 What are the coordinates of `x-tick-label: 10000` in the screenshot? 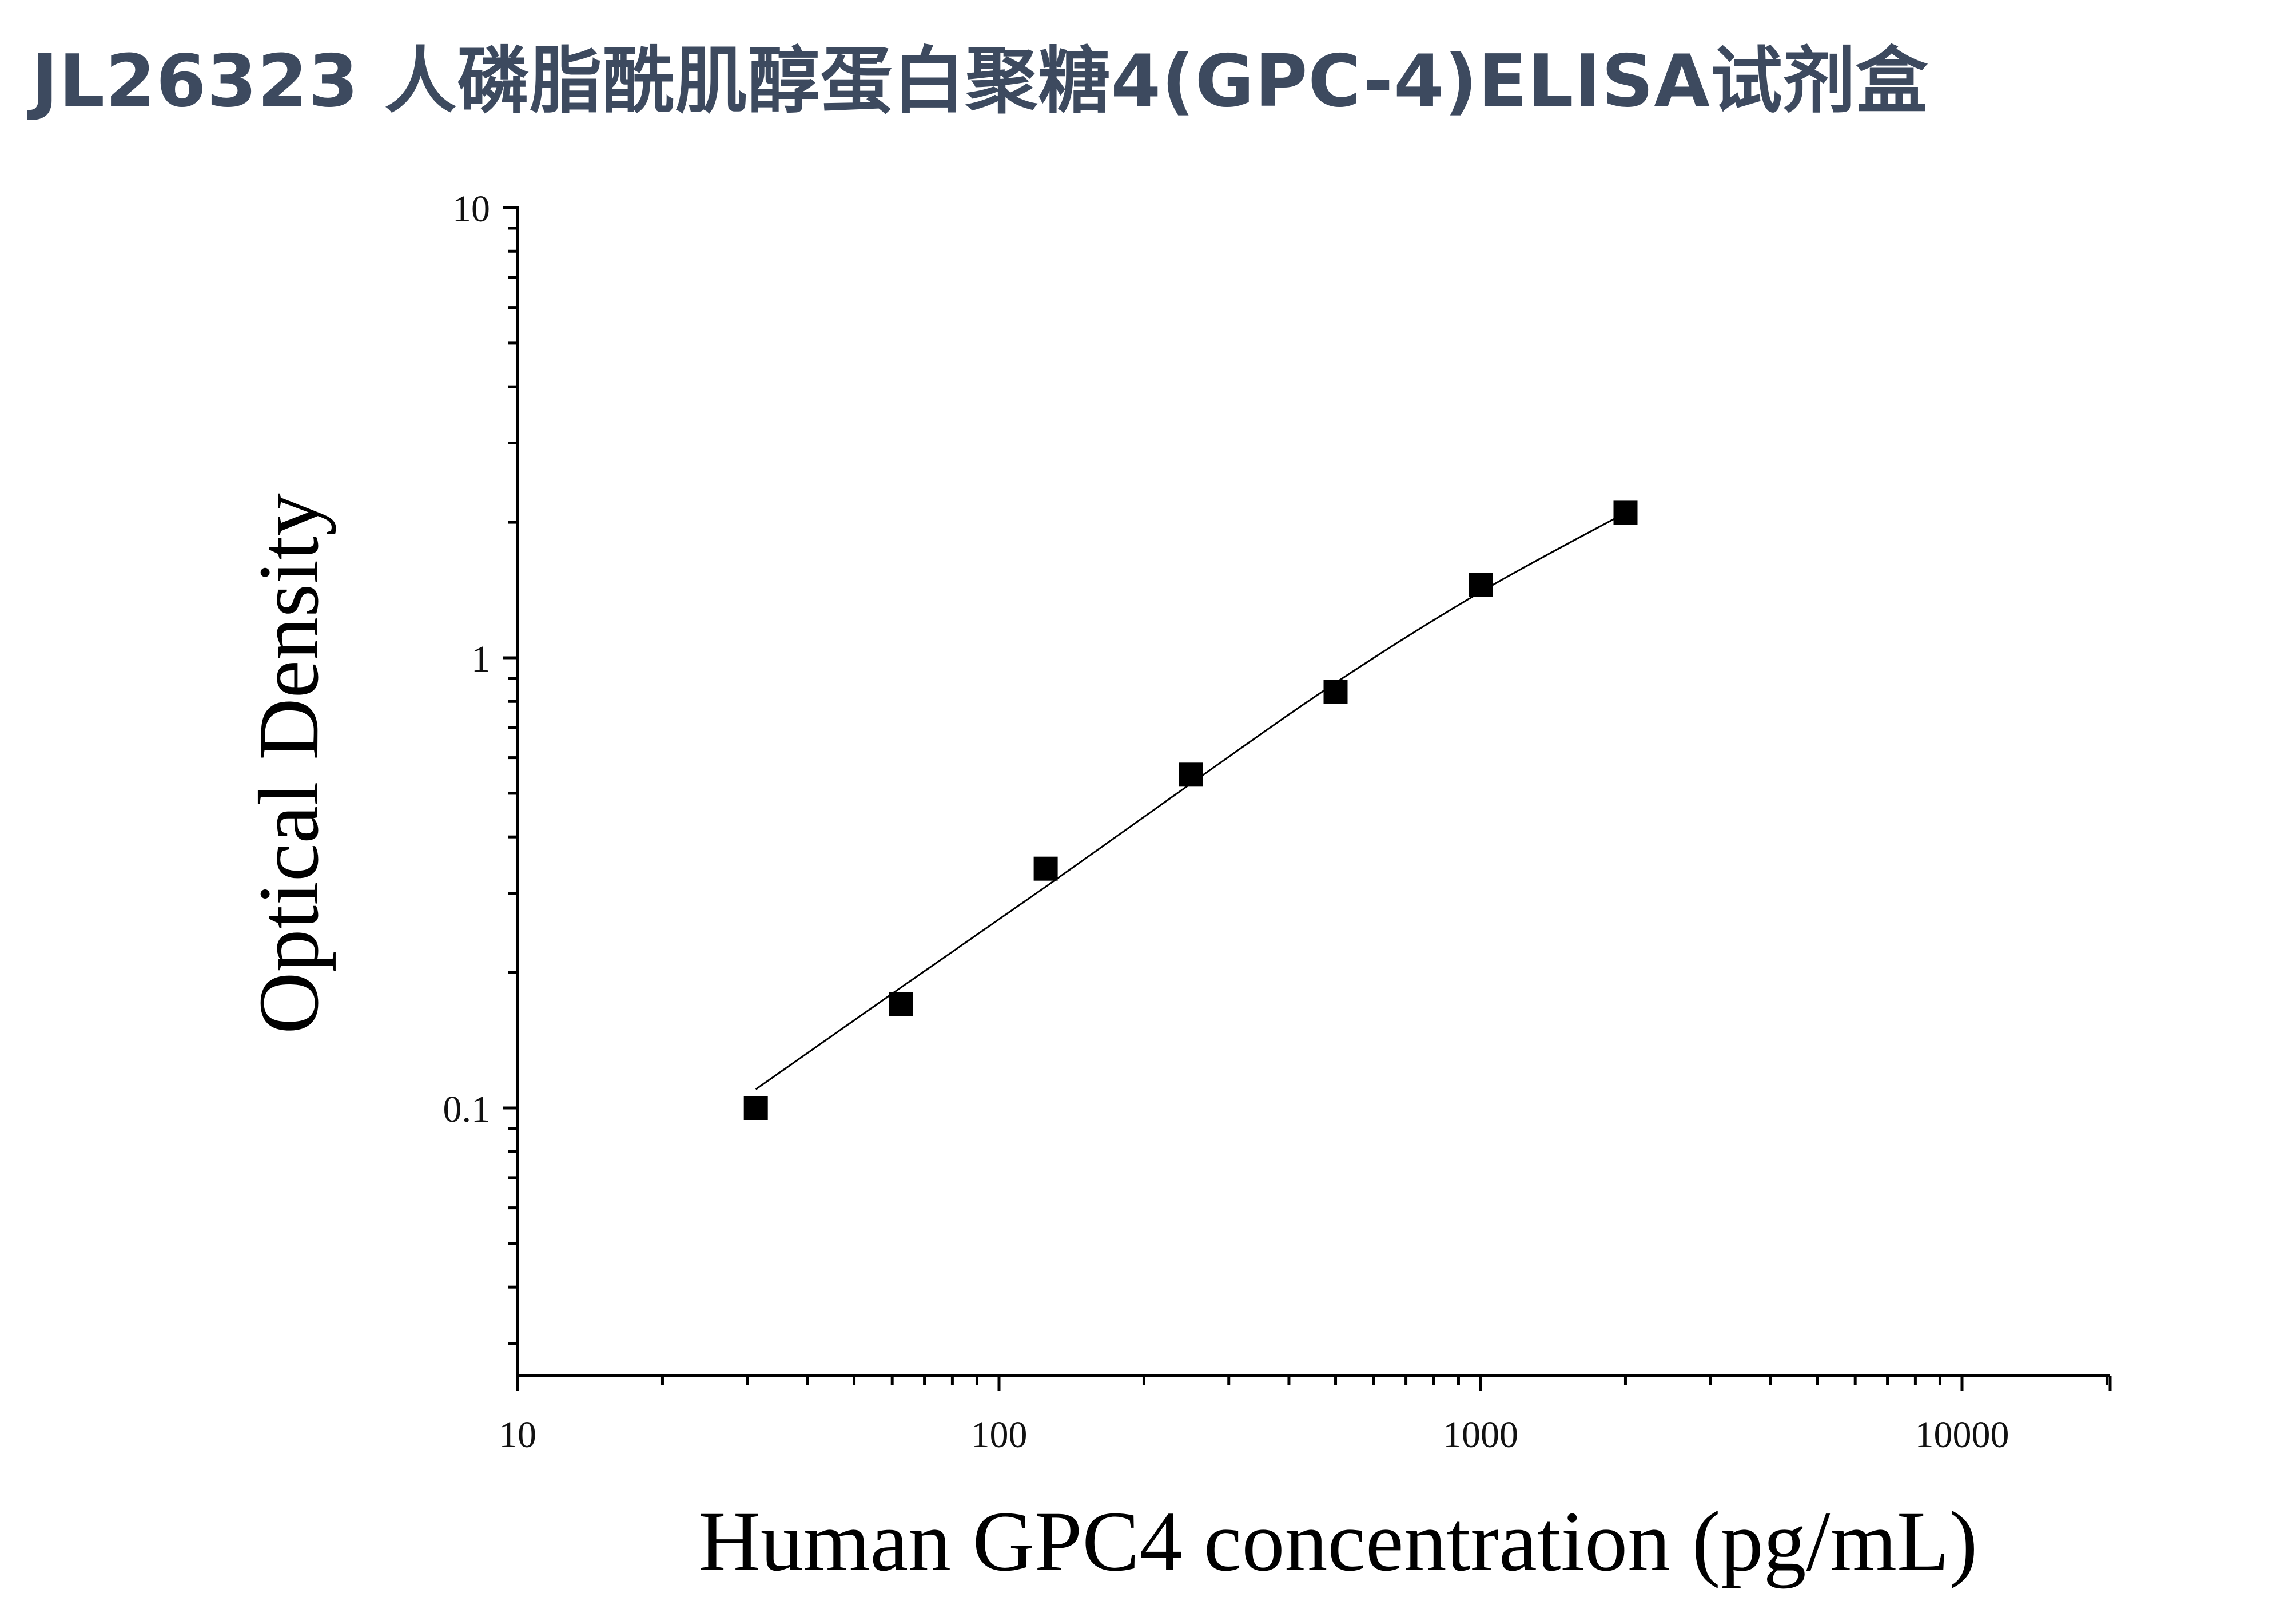 It's located at (1962, 1435).